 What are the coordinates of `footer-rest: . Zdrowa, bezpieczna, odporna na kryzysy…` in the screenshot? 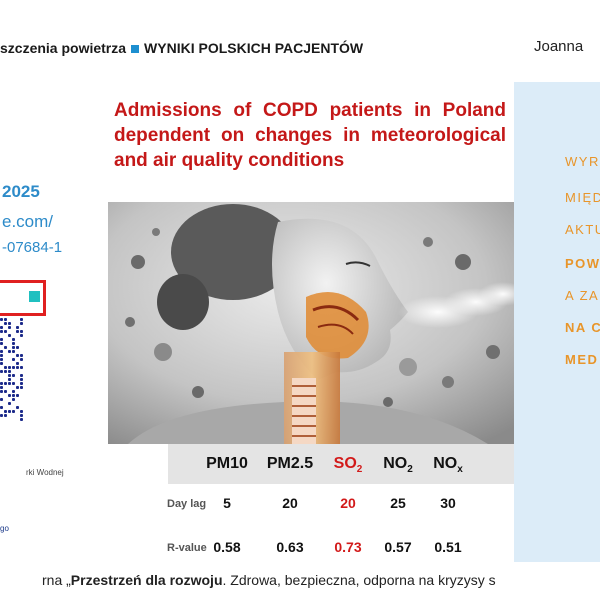 It's located at (359, 580).